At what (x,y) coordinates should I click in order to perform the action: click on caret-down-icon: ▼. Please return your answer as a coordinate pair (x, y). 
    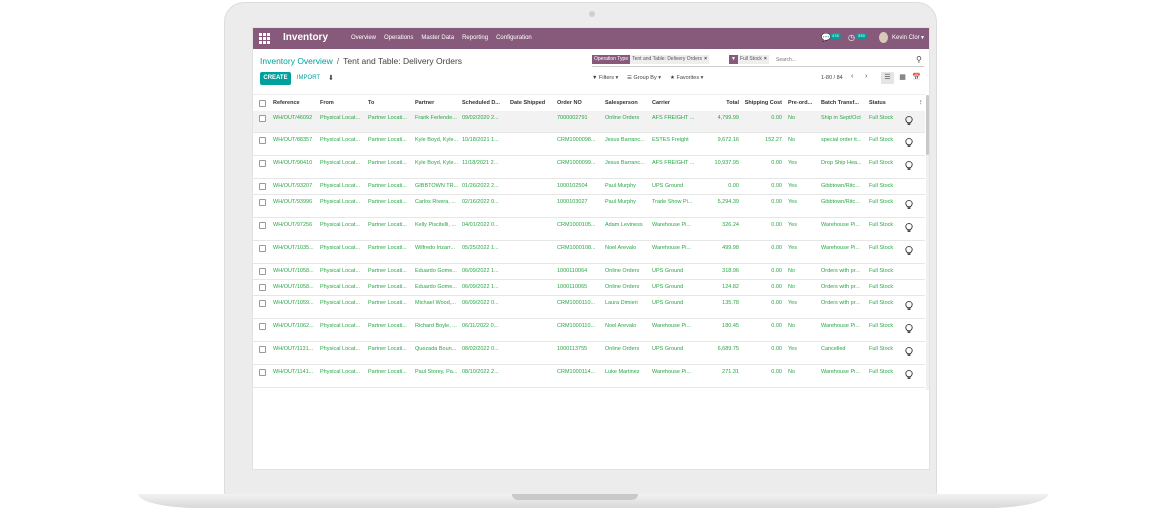
    Looking at the image, I should click on (922, 38).